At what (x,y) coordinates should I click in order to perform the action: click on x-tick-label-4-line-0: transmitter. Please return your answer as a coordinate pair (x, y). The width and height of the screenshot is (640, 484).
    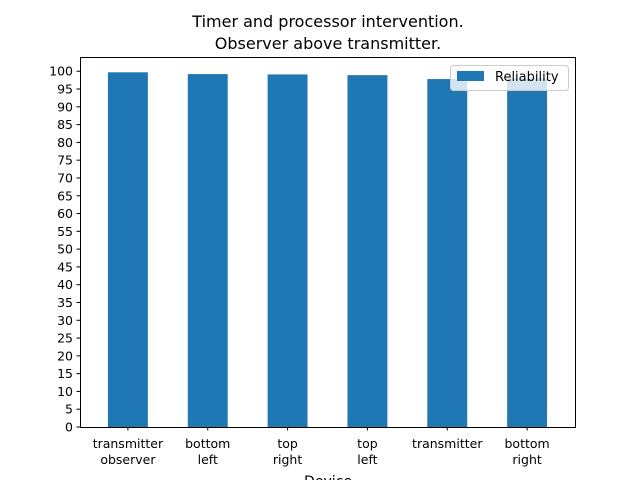
    Looking at the image, I should click on (447, 443).